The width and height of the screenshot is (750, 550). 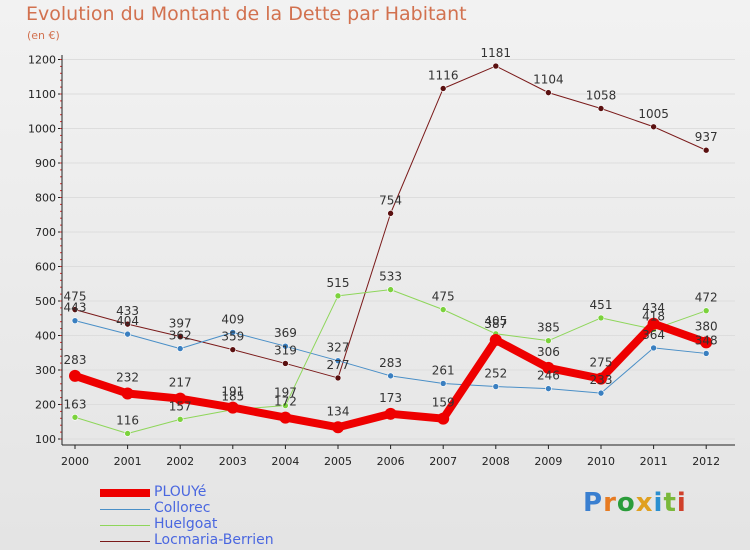 I want to click on data-label: 362, so click(x=180, y=336).